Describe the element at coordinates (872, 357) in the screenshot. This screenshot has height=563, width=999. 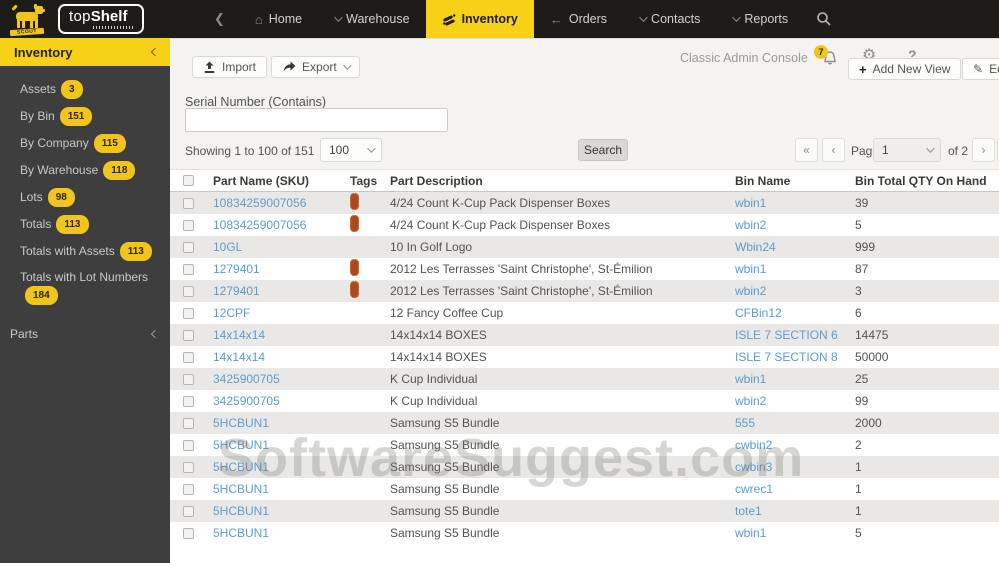
I see `bin-qty: 50000` at that location.